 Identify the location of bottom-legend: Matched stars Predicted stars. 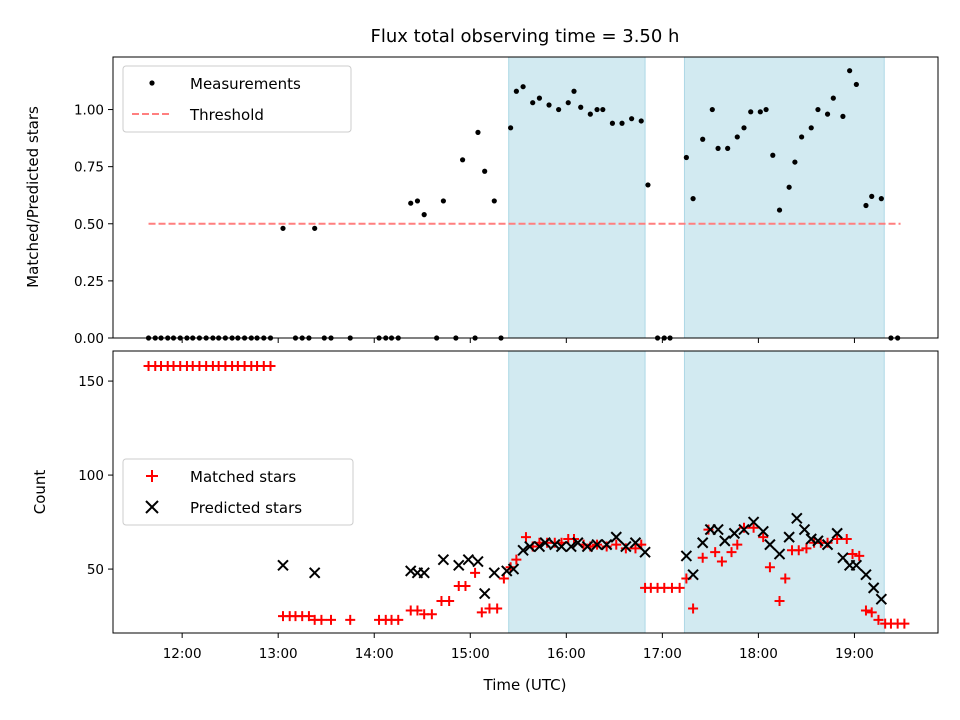
(238, 492).